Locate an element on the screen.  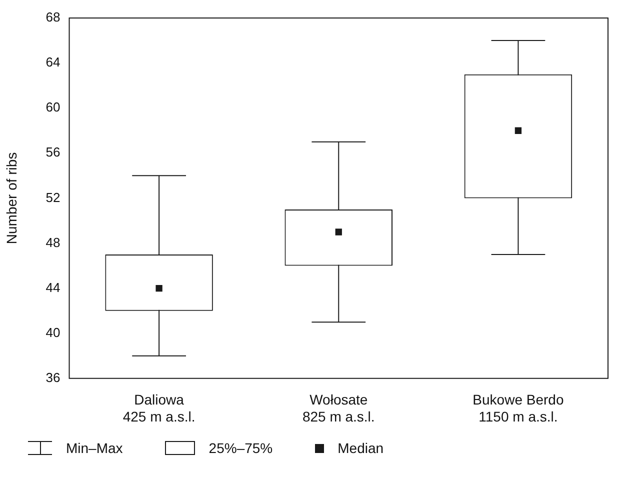
y-tick-label: 44 is located at coordinates (53, 287).